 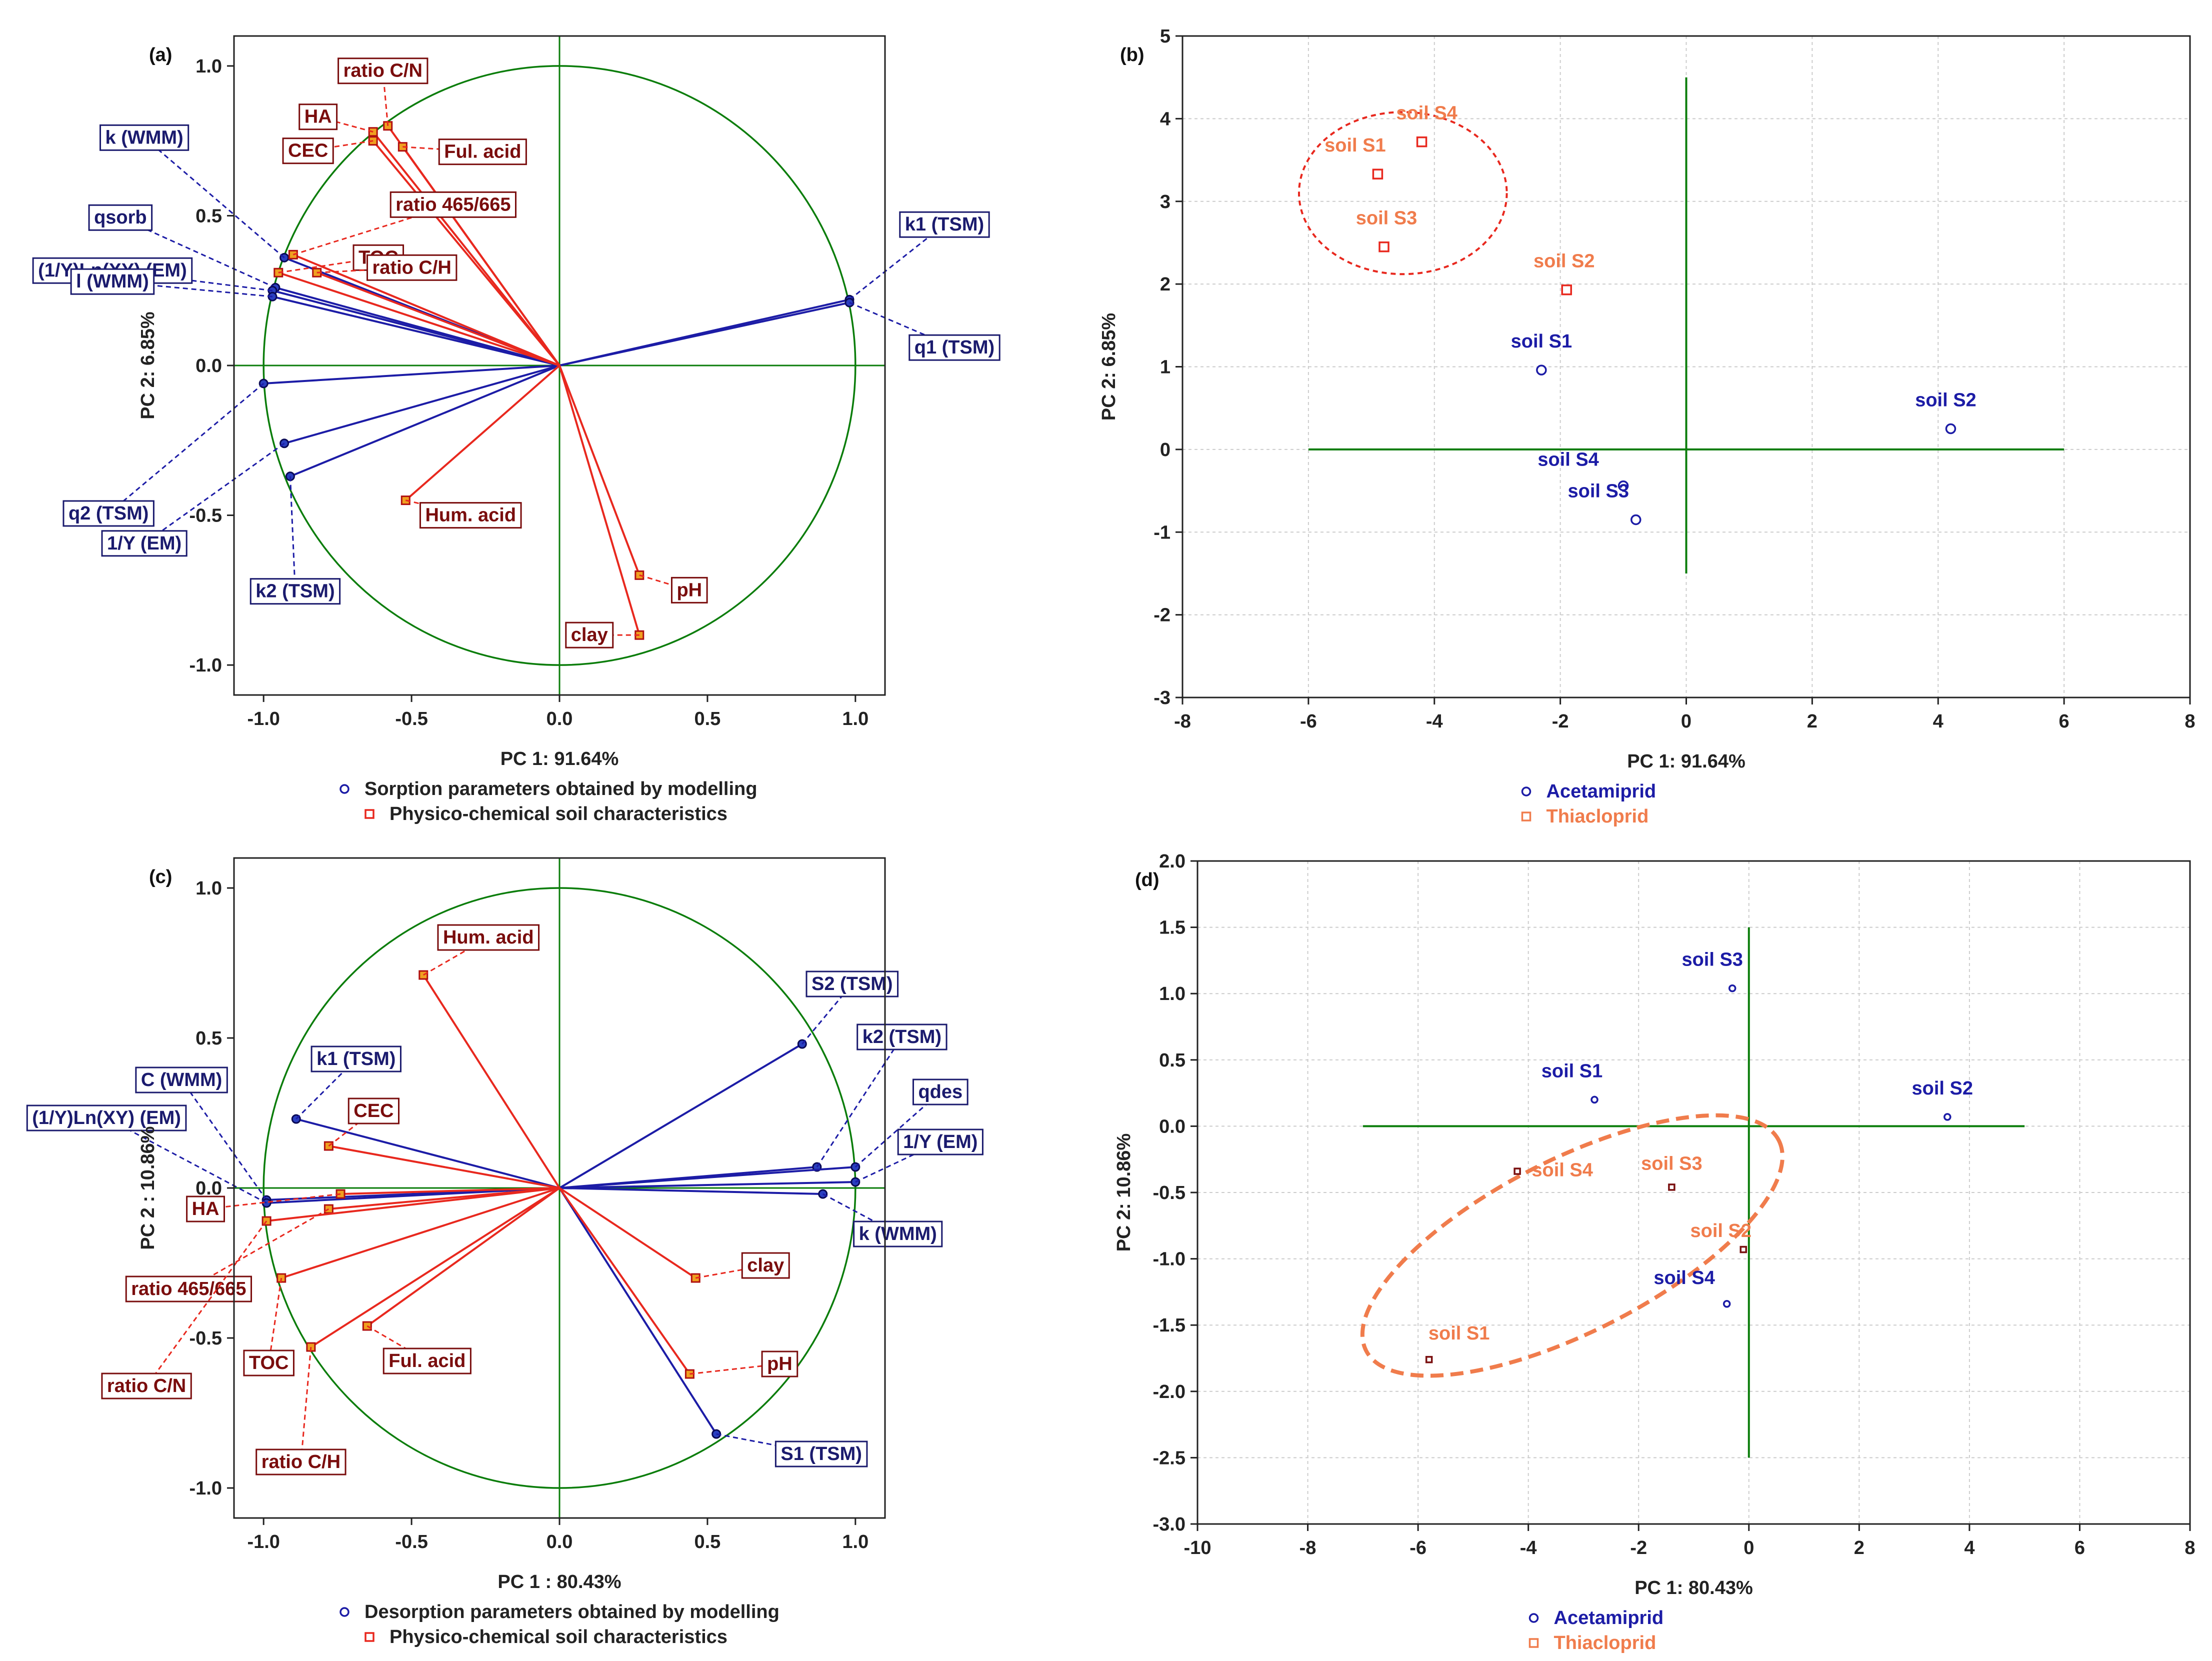 I want to click on label-text-c-1-4: ratio C/N, so click(x=146, y=1386).